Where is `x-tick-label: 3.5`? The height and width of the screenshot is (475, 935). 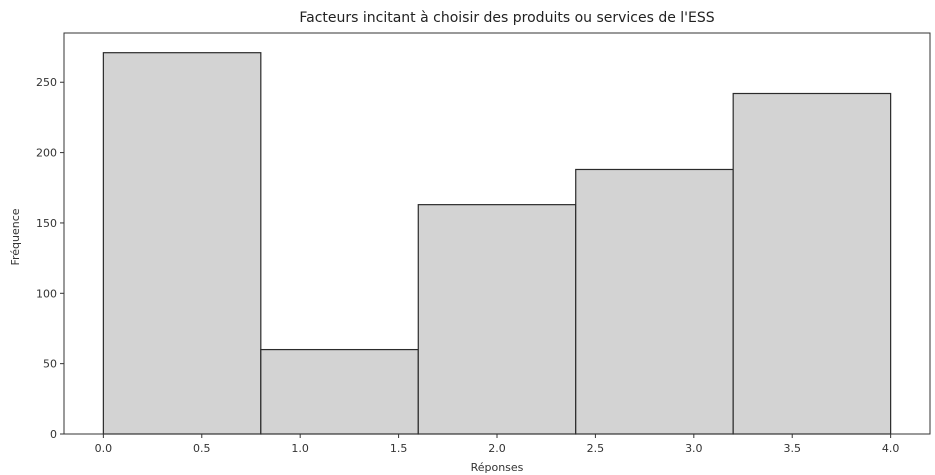 x-tick-label: 3.5 is located at coordinates (792, 448).